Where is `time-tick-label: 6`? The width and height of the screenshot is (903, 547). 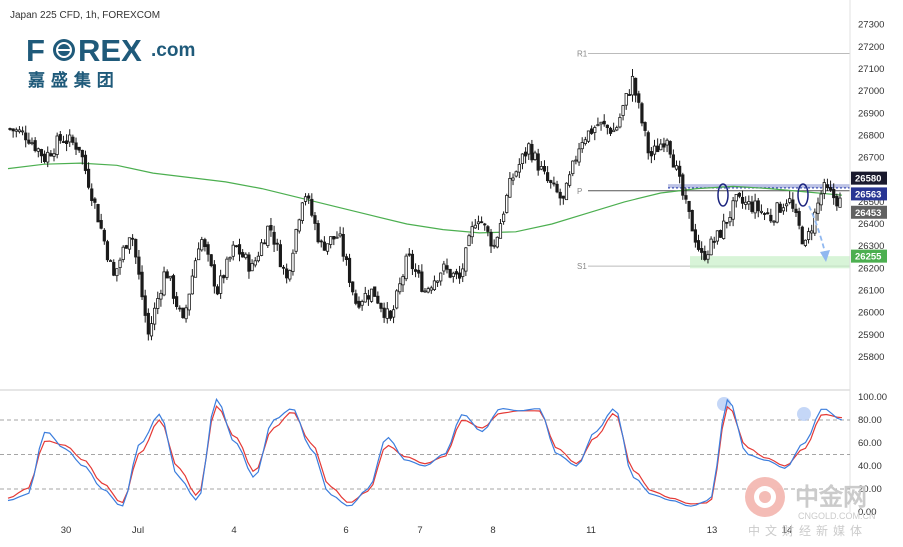
time-tick-label: 6 is located at coordinates (345, 530).